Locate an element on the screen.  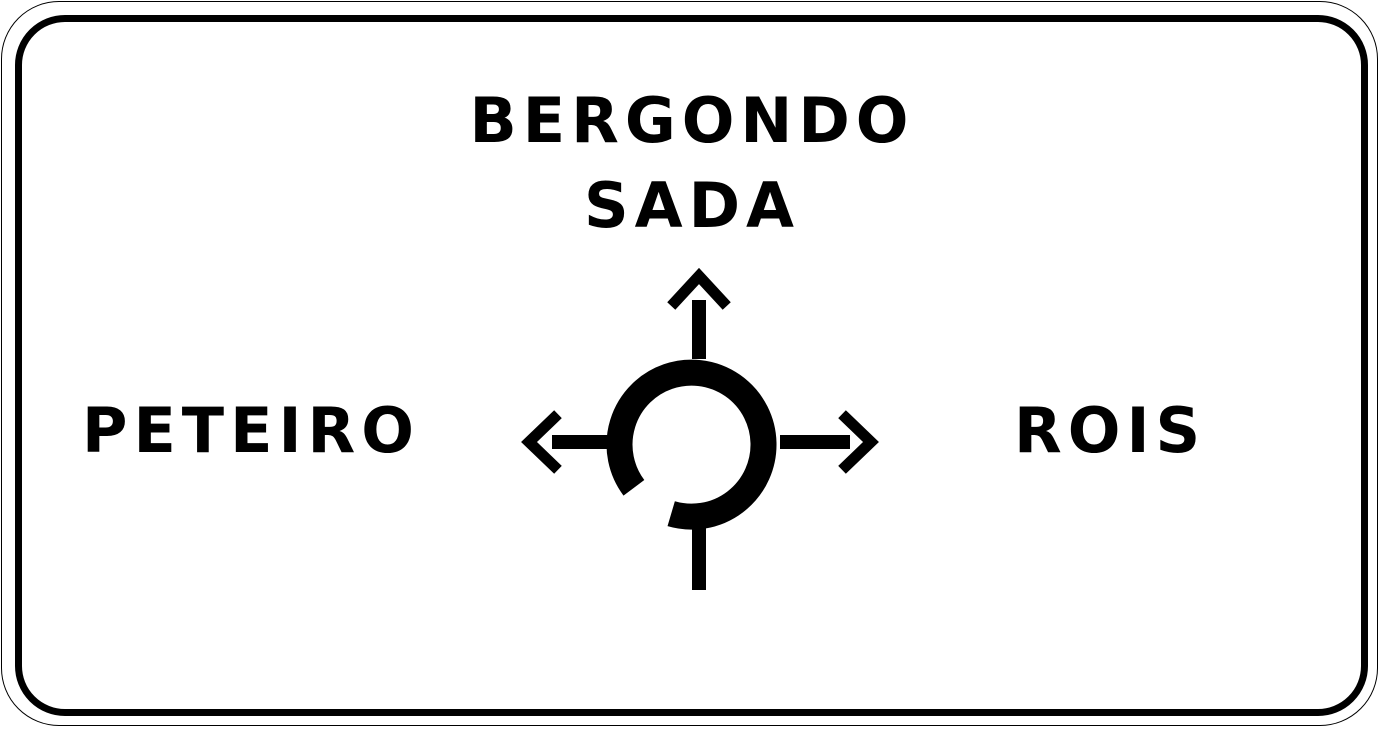
destination-left: PETEIRO is located at coordinates (251, 430).